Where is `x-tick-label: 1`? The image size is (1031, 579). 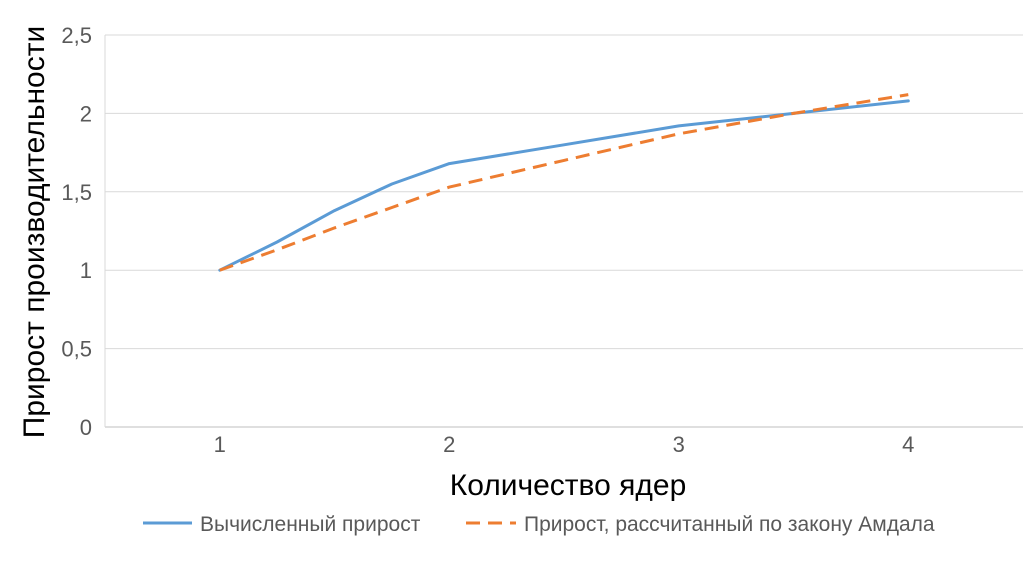
x-tick-label: 1 is located at coordinates (220, 444).